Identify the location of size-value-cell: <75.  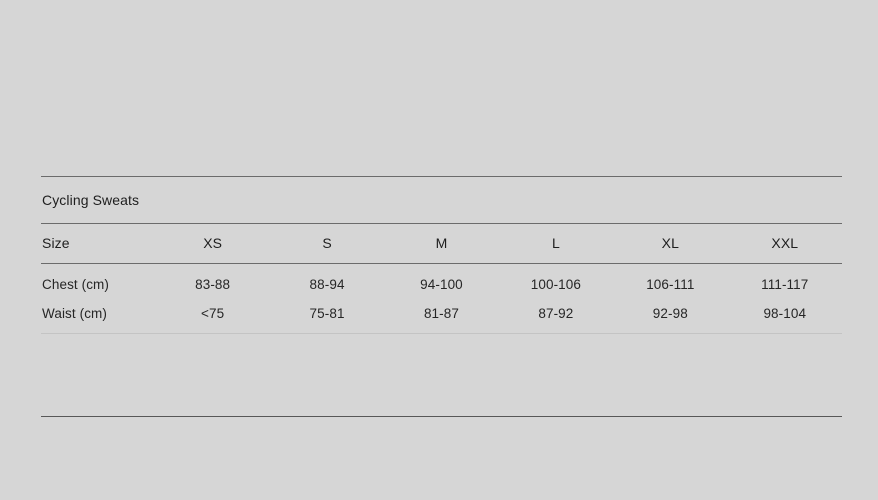
(212, 316).